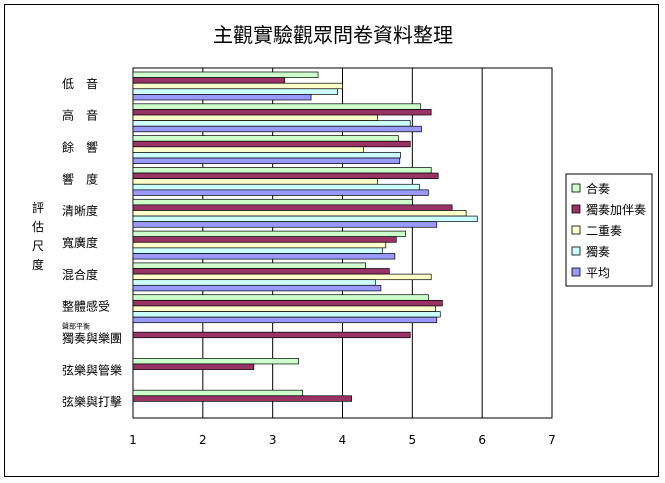 Image resolution: width=665 pixels, height=483 pixels. I want to click on category-label: 低 音, so click(80, 83).